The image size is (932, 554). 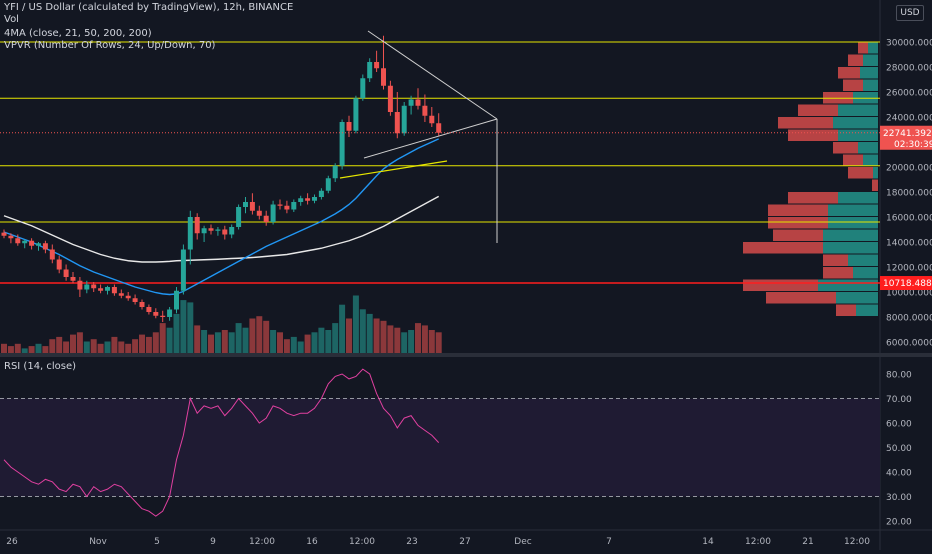 I want to click on support-price-label: 10718.48847, so click(x=907, y=284).